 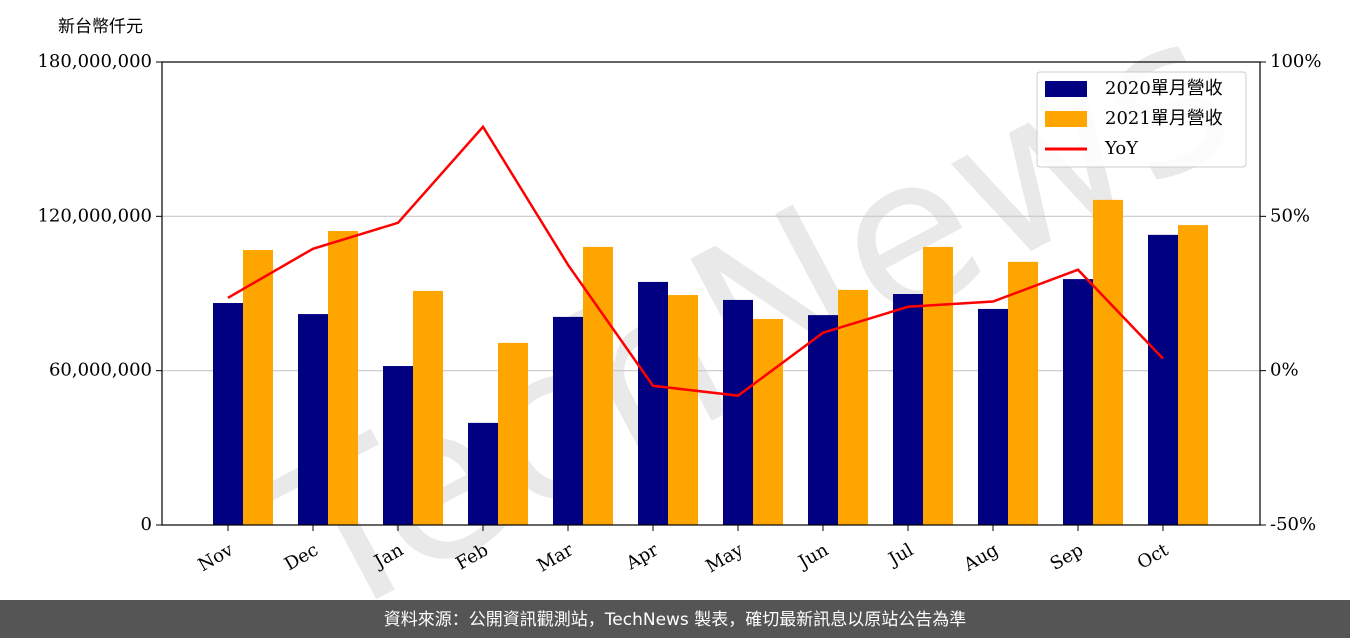 What do you see at coordinates (1164, 88) in the screenshot?
I see `legend-label: 2020單月營收` at bounding box center [1164, 88].